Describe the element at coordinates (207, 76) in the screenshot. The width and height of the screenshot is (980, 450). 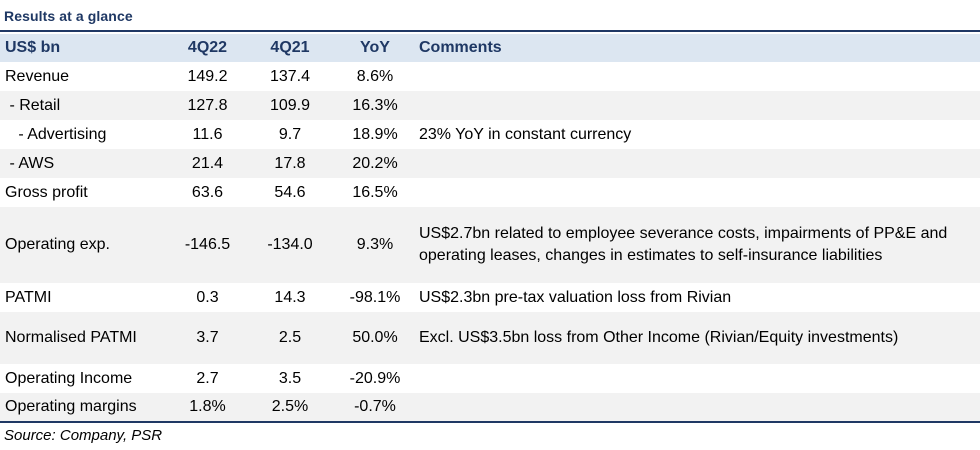
I see `cell-4q22: 149.2` at that location.